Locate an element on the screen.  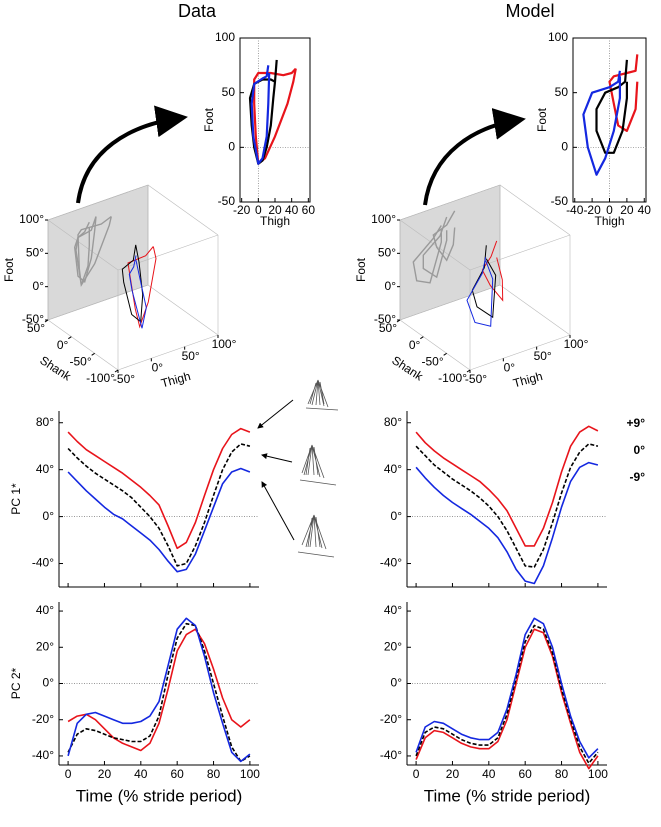
y-tick-label: -20° is located at coordinates (391, 719).